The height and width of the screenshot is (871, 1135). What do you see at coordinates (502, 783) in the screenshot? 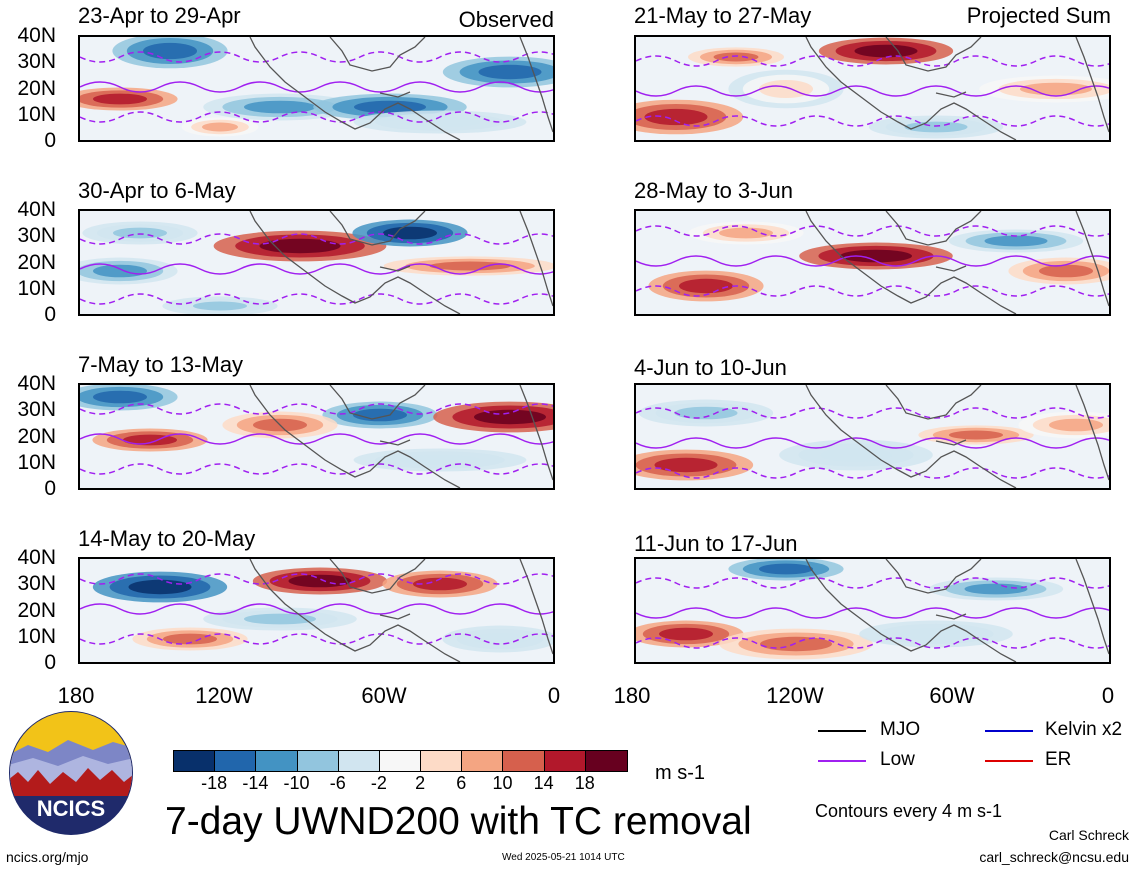
I see `colorbar-label: 10` at bounding box center [502, 783].